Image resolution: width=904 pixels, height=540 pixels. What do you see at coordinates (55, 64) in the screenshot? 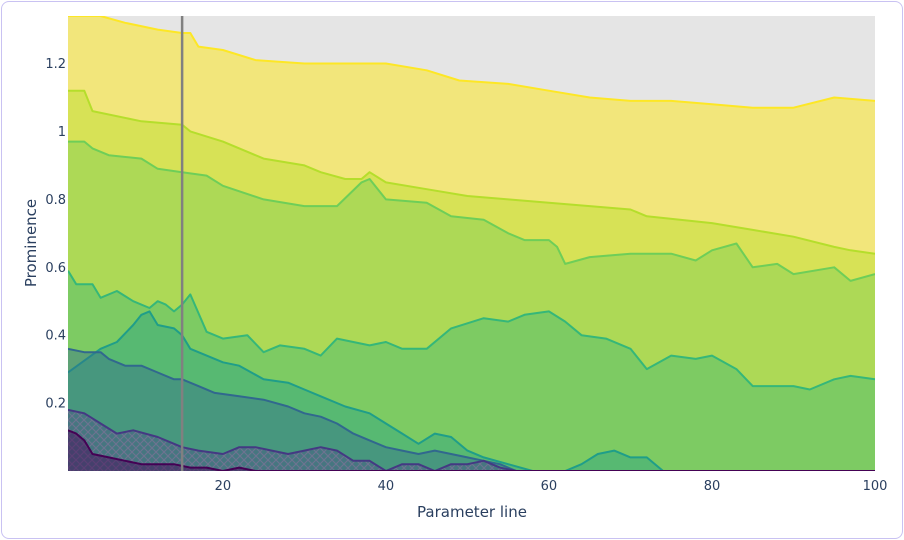
I see `y-tick-label: 1.2` at bounding box center [55, 64].